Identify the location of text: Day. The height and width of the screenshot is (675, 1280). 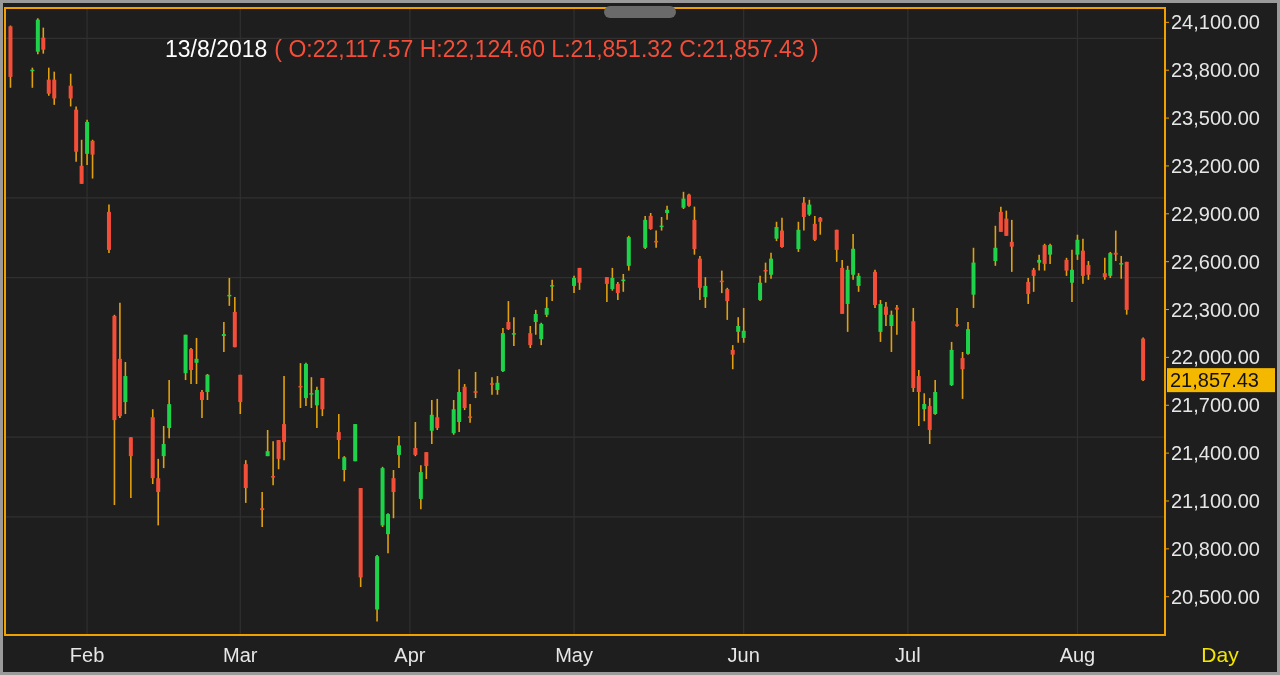
(1220, 654).